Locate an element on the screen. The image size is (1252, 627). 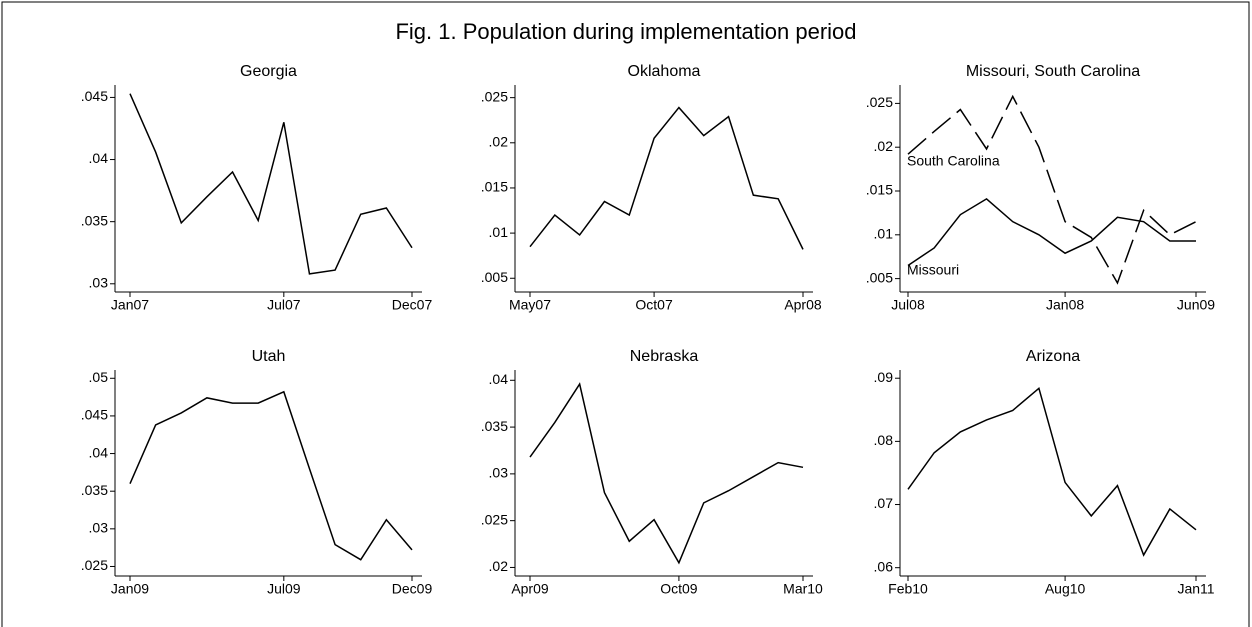
subplot-title: Utah is located at coordinates (269, 356).